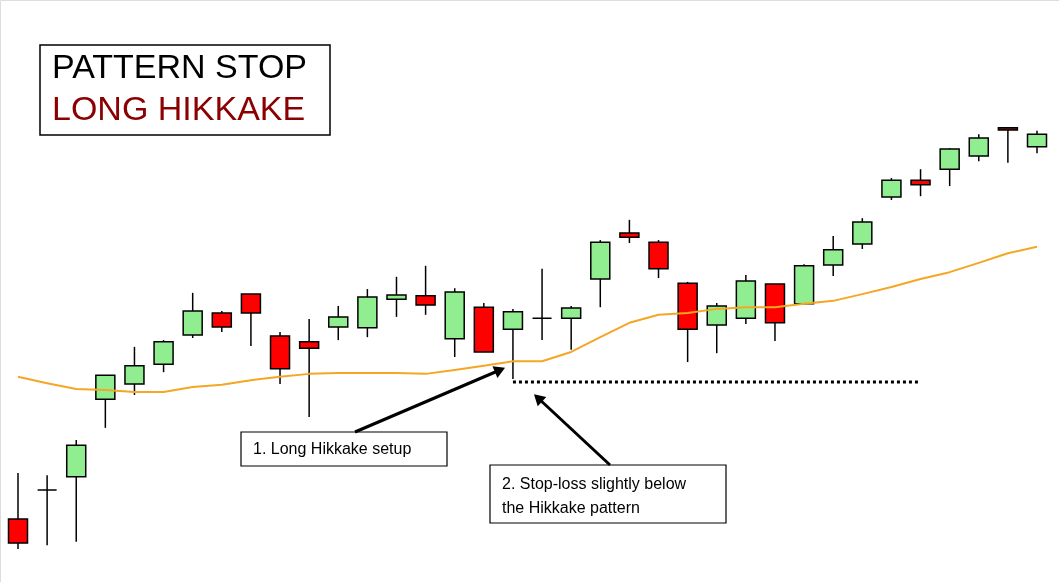 Image resolution: width=1059 pixels, height=582 pixels. Describe the element at coordinates (332, 448) in the screenshot. I see `annotation: 1. Long Hikkake setup` at that location.